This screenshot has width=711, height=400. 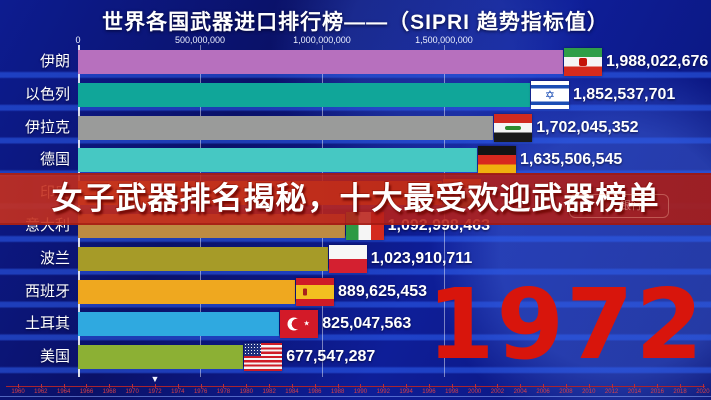 What do you see at coordinates (680, 392) in the screenshot?
I see `timeline-year-label: 2018` at bounding box center [680, 392].